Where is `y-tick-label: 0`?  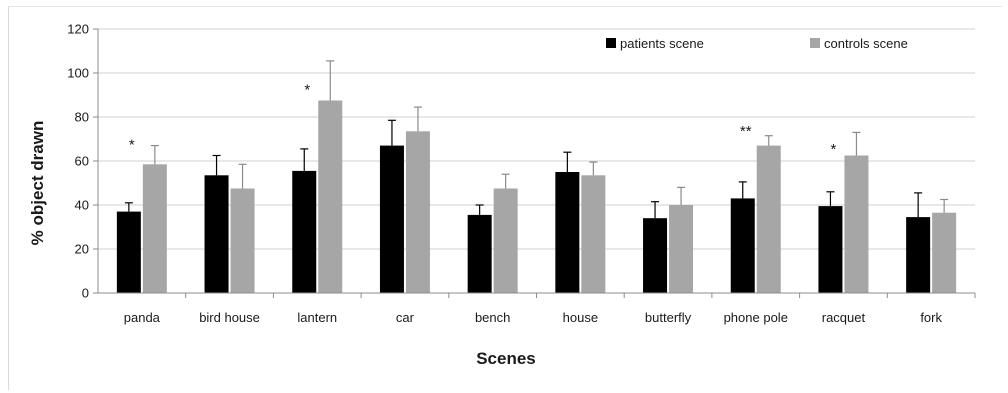 y-tick-label: 0 is located at coordinates (85, 293).